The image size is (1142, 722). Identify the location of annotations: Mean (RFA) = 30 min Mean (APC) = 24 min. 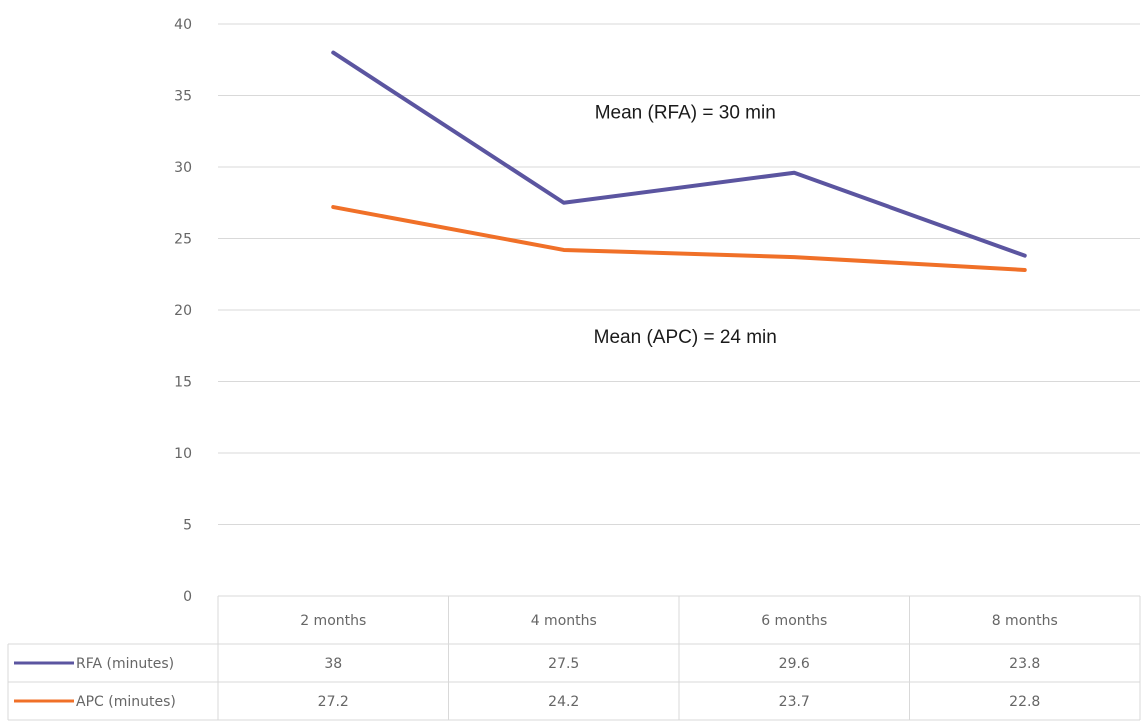
(685, 226).